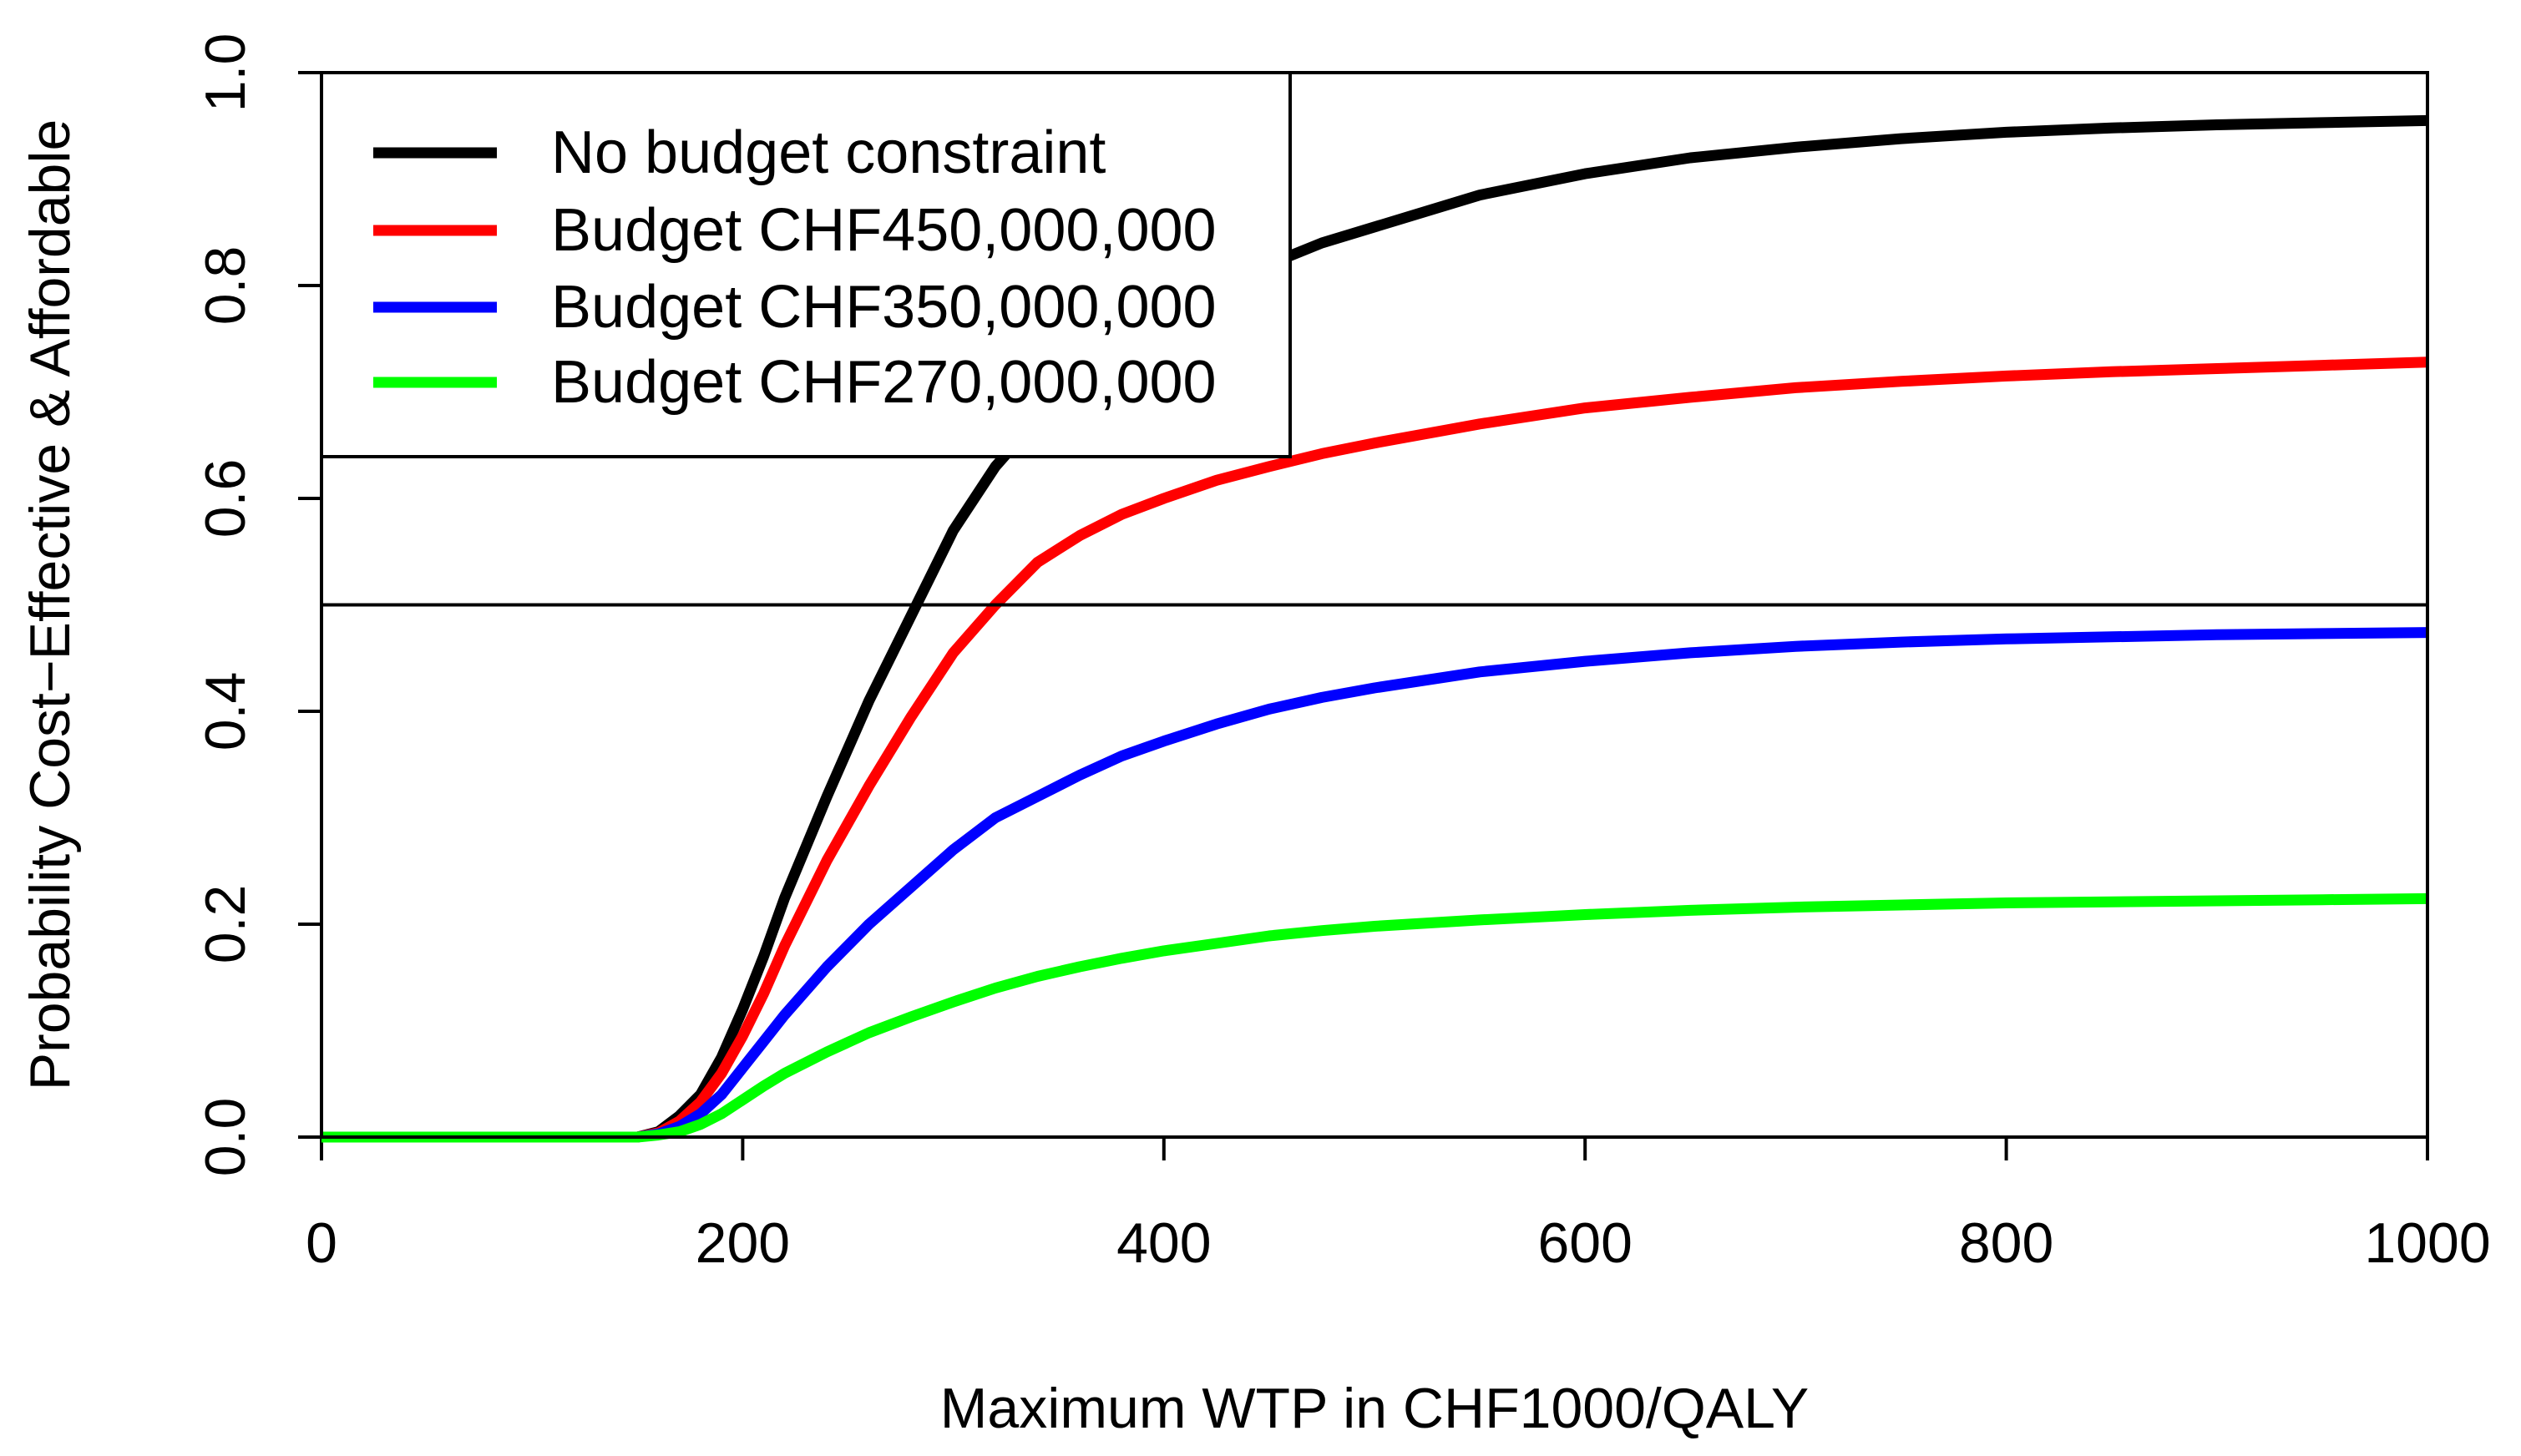 The image size is (2521, 1456). Describe the element at coordinates (225, 711) in the screenshot. I see `y-tick-label: 0.4` at that location.